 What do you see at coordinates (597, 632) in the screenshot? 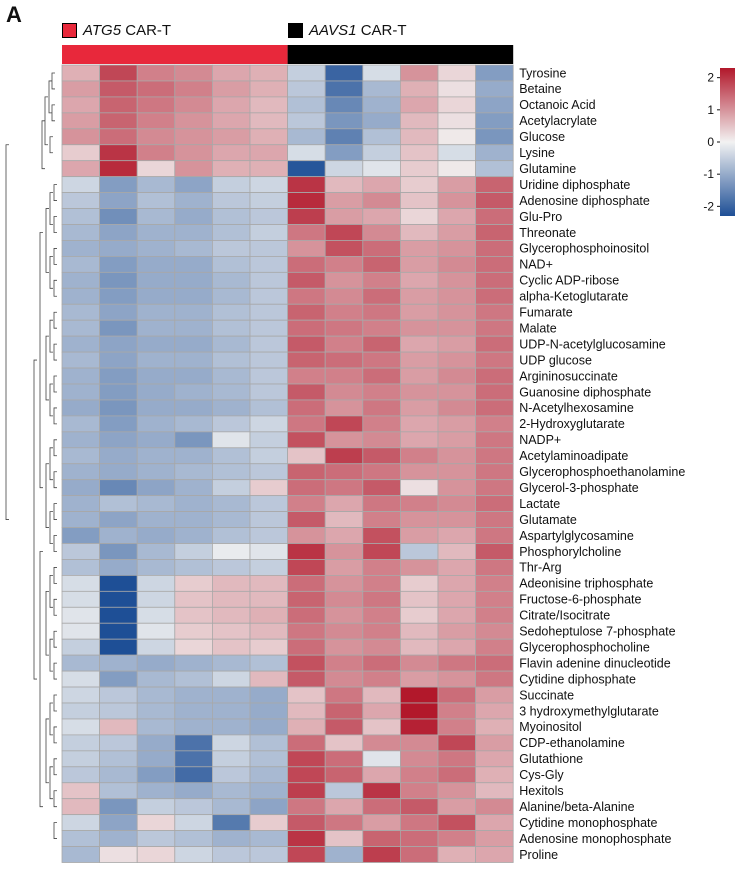
I see `row-label: Sedoheptulose 7-phosphate` at bounding box center [597, 632].